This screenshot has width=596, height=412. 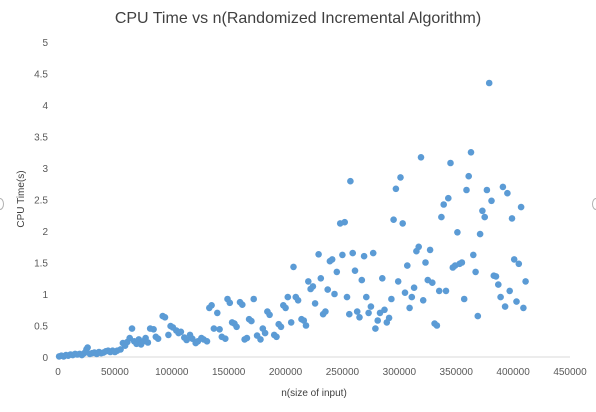 What do you see at coordinates (21, 198) in the screenshot?
I see `y-axis-title: CPU Time(s)` at bounding box center [21, 198].